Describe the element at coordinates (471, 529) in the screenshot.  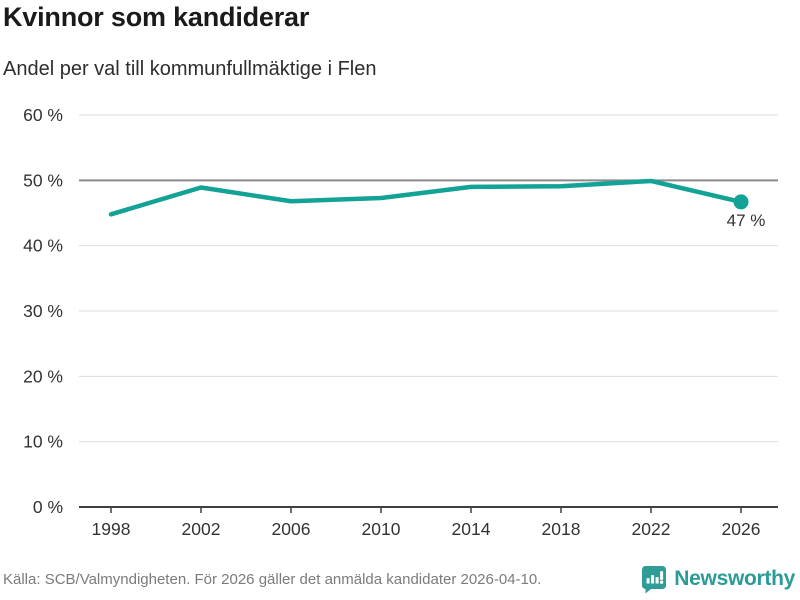
I see `x-tick-label: 2014` at that location.